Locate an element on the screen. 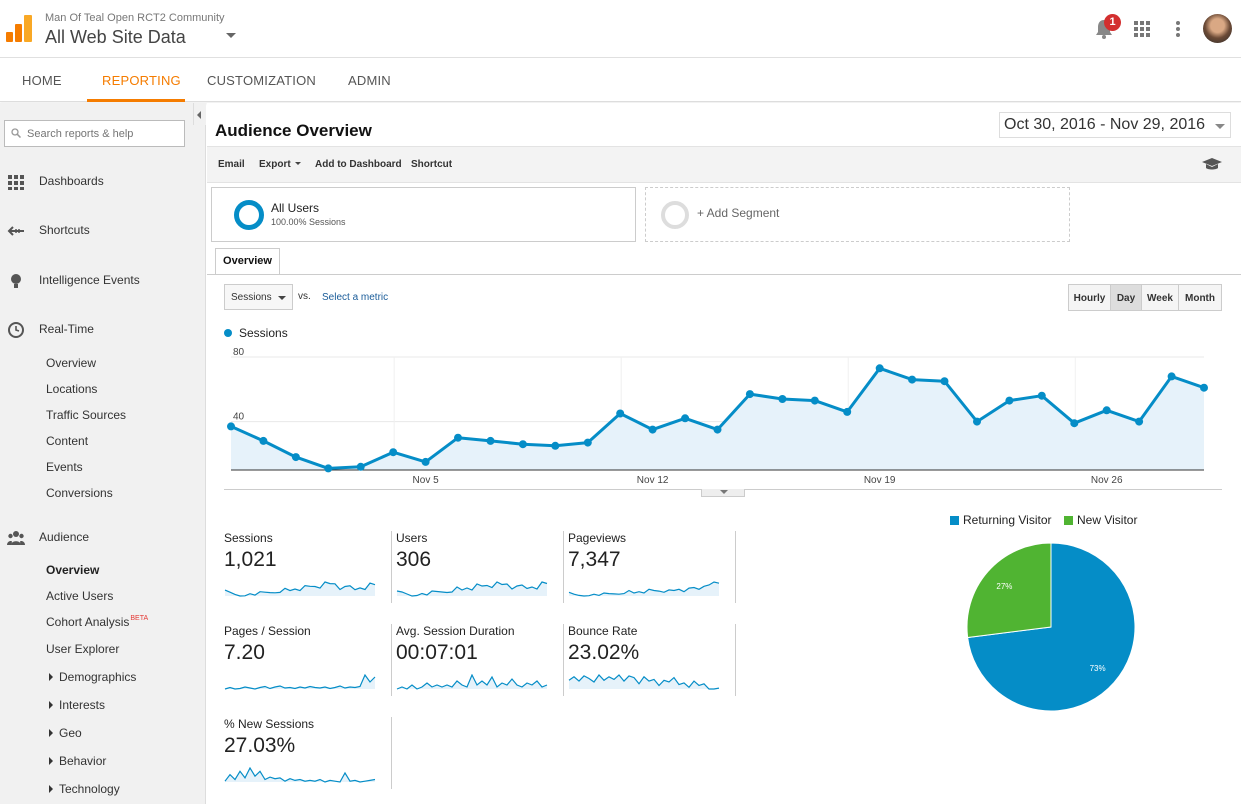  sidebar-audience-behavior: Behavior is located at coordinates (76, 761).